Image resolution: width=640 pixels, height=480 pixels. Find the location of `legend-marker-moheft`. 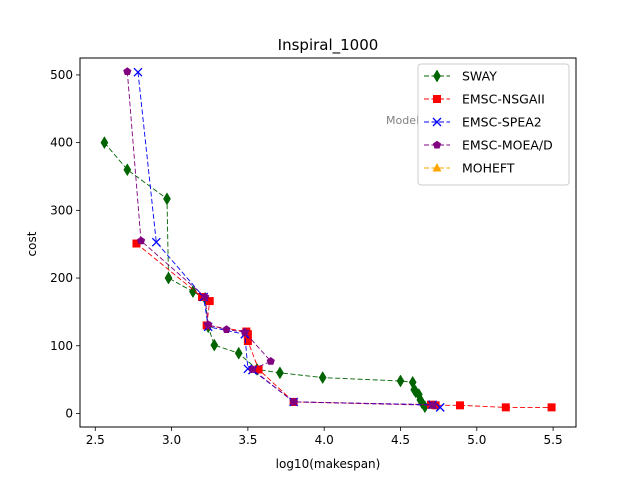

legend-marker-moheft is located at coordinates (437, 167).